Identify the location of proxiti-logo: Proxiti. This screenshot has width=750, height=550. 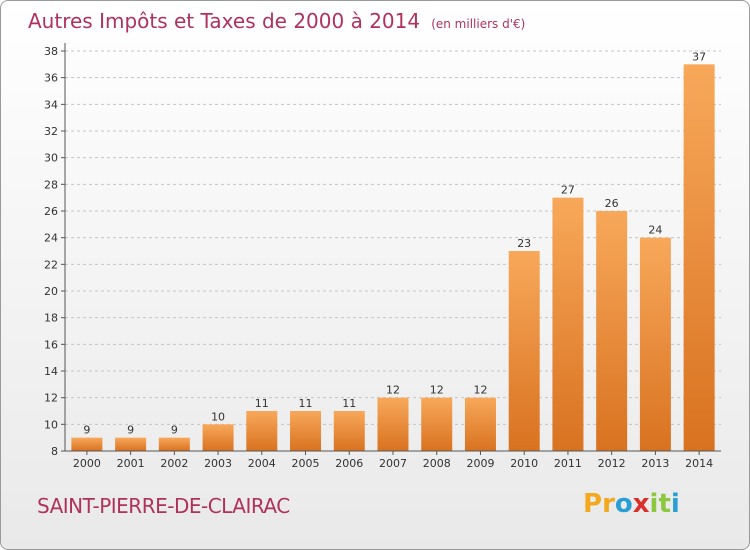
(631, 504).